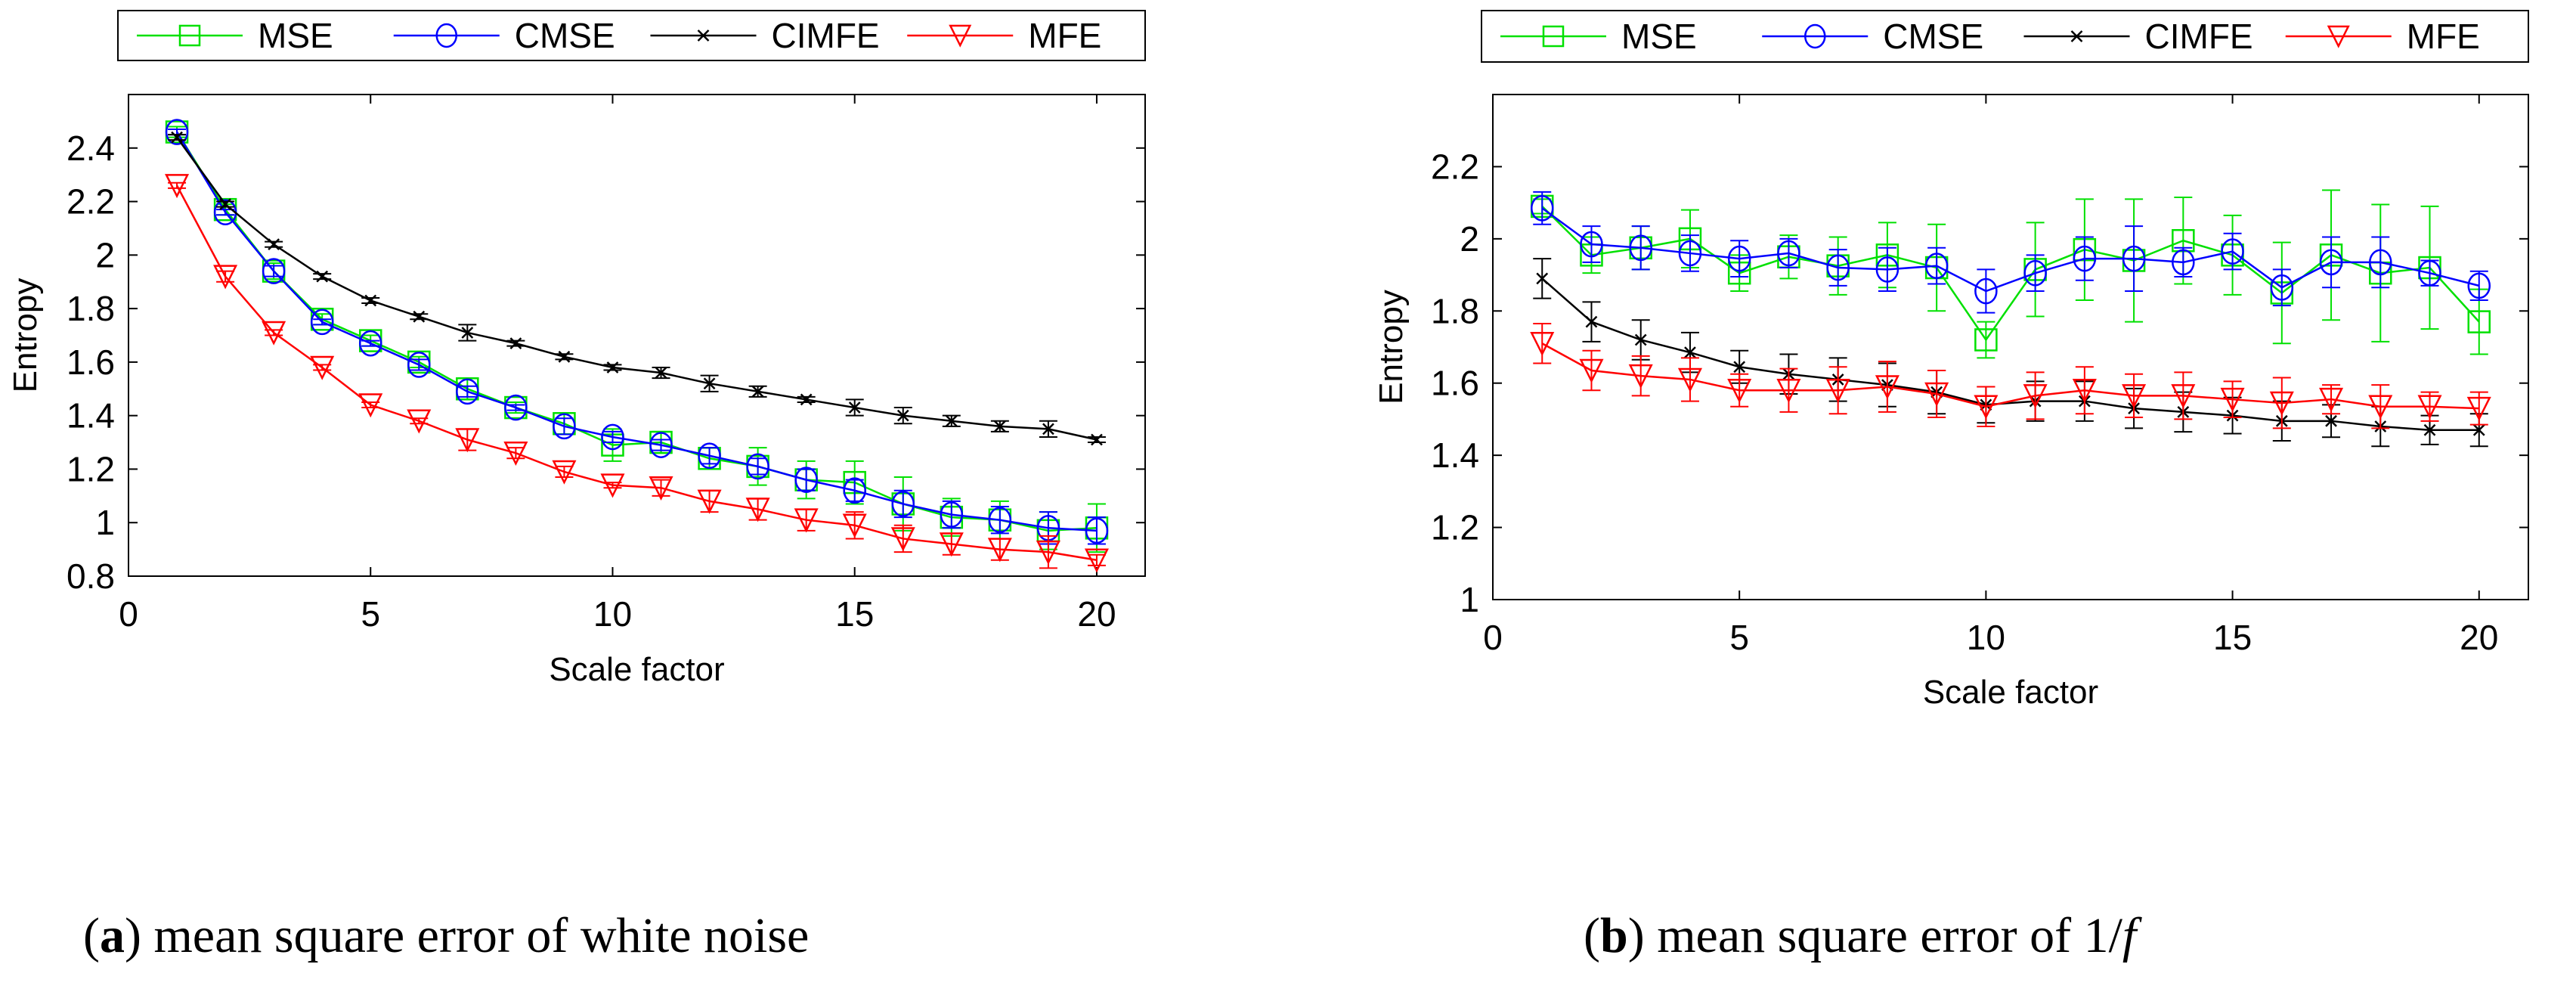 This screenshot has height=992, width=2576. Describe the element at coordinates (1469, 599) in the screenshot. I see `y-tick-label: 1` at that location.